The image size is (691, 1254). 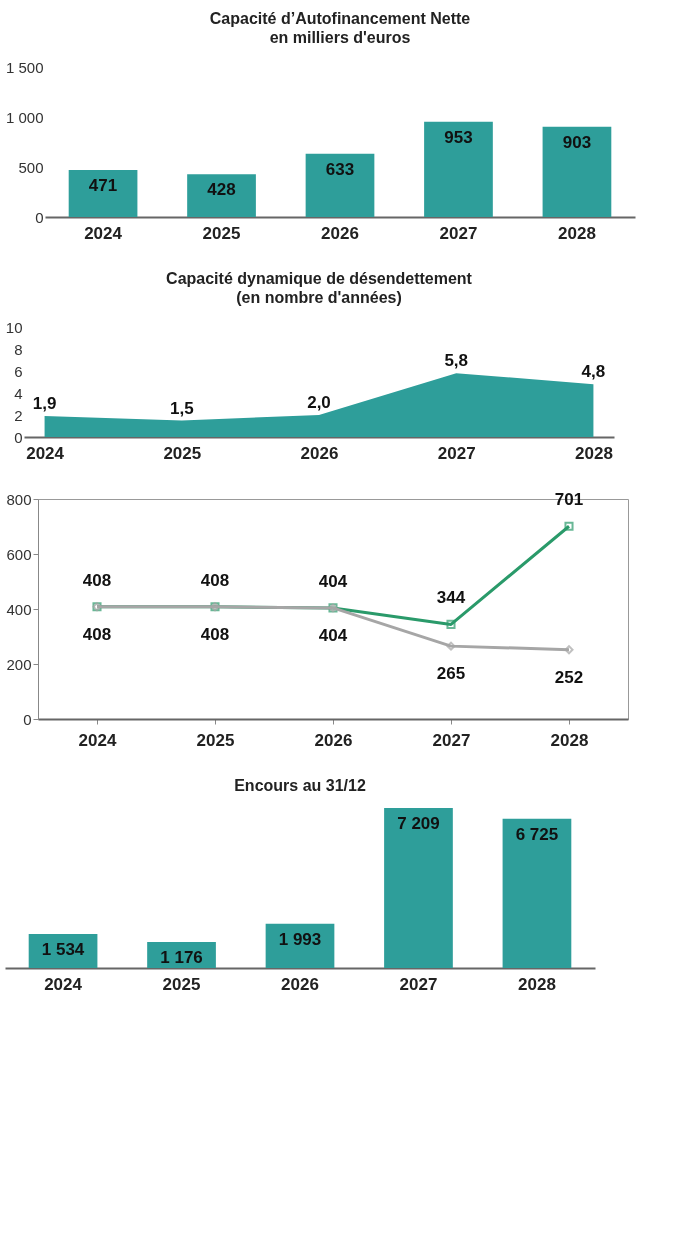 What do you see at coordinates (24, 117) in the screenshot?
I see `y-tick-label: 1 000` at bounding box center [24, 117].